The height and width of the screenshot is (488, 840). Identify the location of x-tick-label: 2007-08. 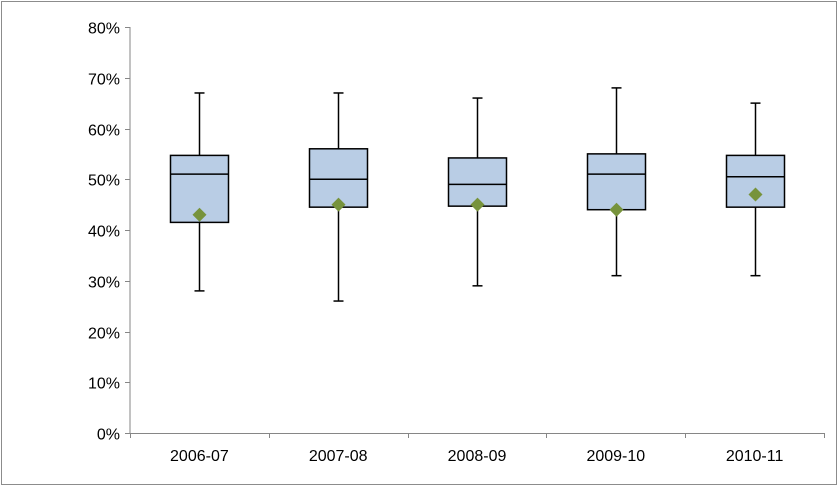
(338, 456).